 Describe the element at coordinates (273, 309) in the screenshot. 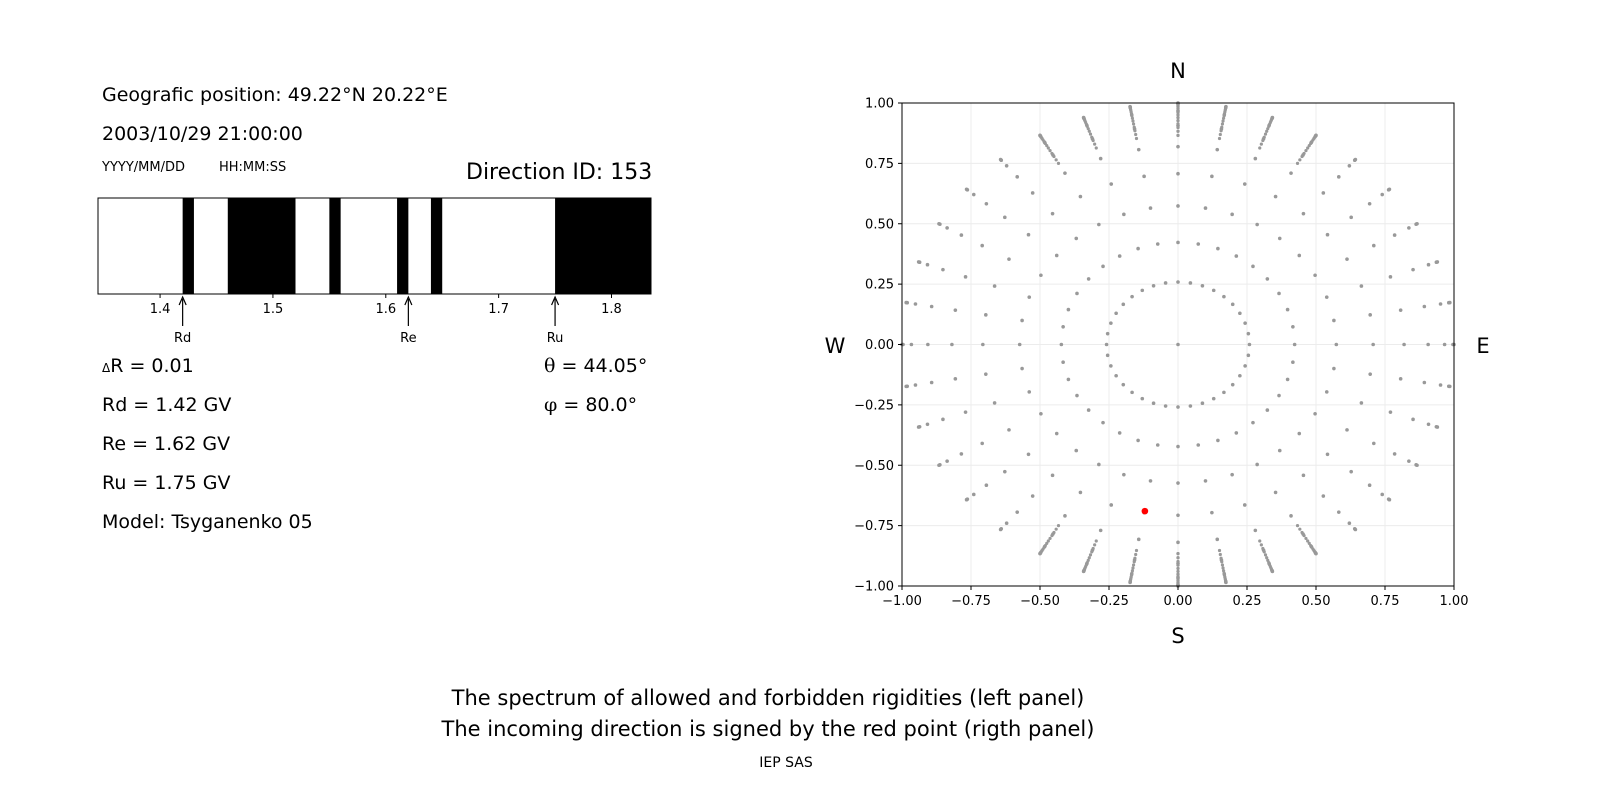

I see `spectrum-tick-label: 1.5` at that location.